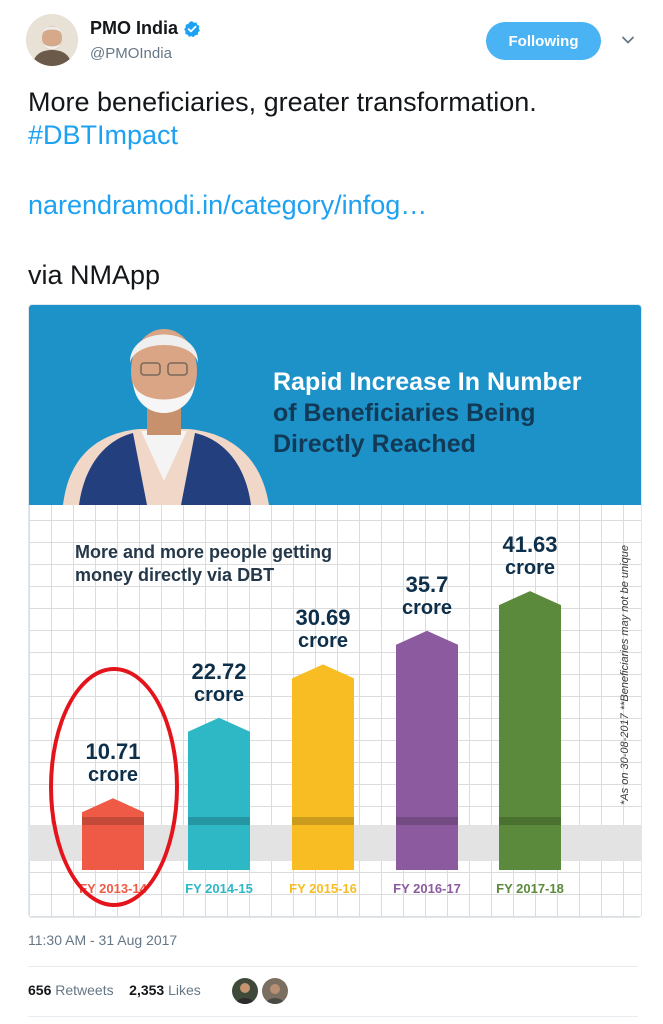 The height and width of the screenshot is (1024, 663). Describe the element at coordinates (404, 413) in the screenshot. I see `headline-line: of Beneficiaries Being` at that location.